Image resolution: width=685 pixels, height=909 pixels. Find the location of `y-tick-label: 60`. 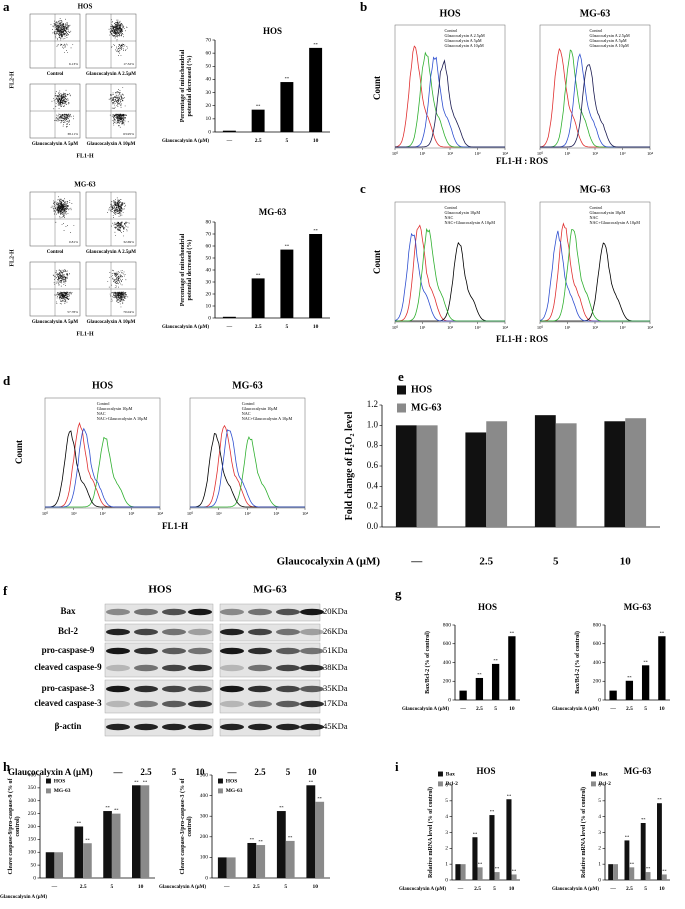

y-tick-label: 60 is located at coordinates (209, 53).